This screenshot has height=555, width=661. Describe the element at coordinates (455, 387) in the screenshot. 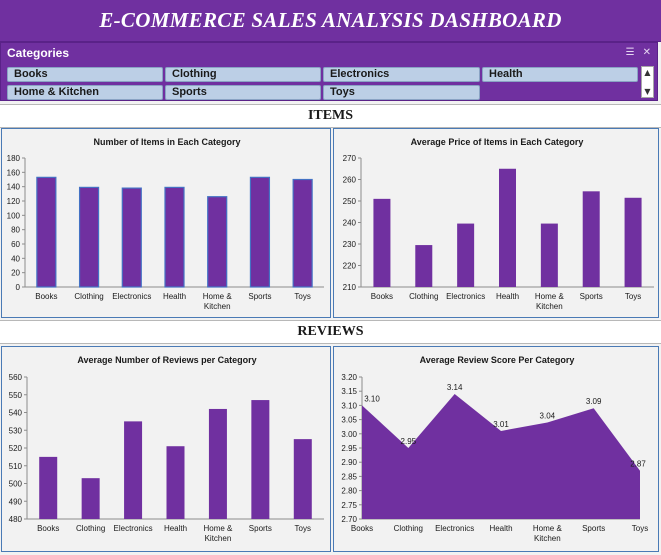

I see `data-label-electronics: 3.14` at that location.